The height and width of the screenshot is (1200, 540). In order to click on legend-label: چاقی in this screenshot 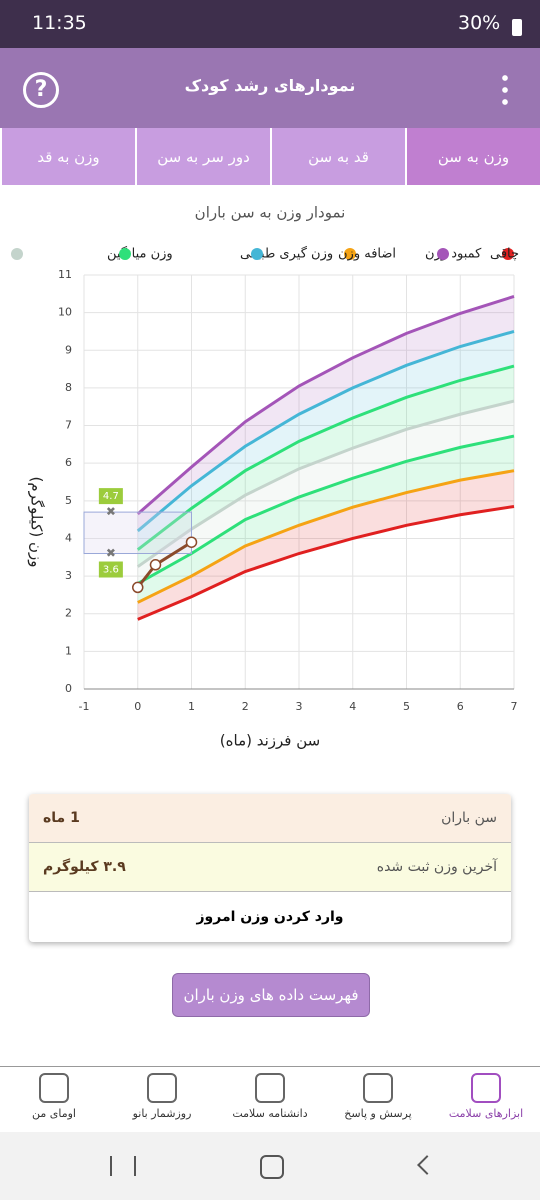, I will do `click(504, 254)`.